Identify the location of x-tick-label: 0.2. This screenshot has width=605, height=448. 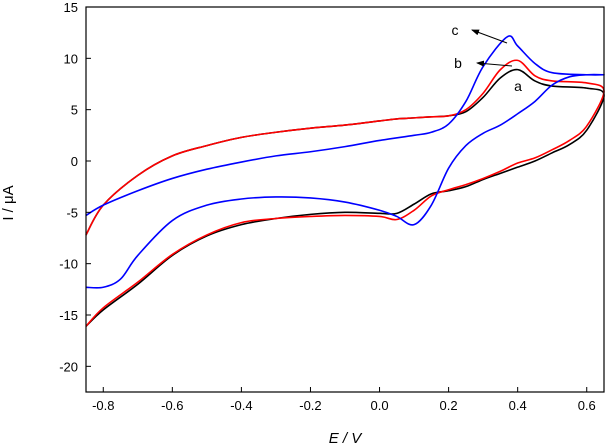
(449, 405).